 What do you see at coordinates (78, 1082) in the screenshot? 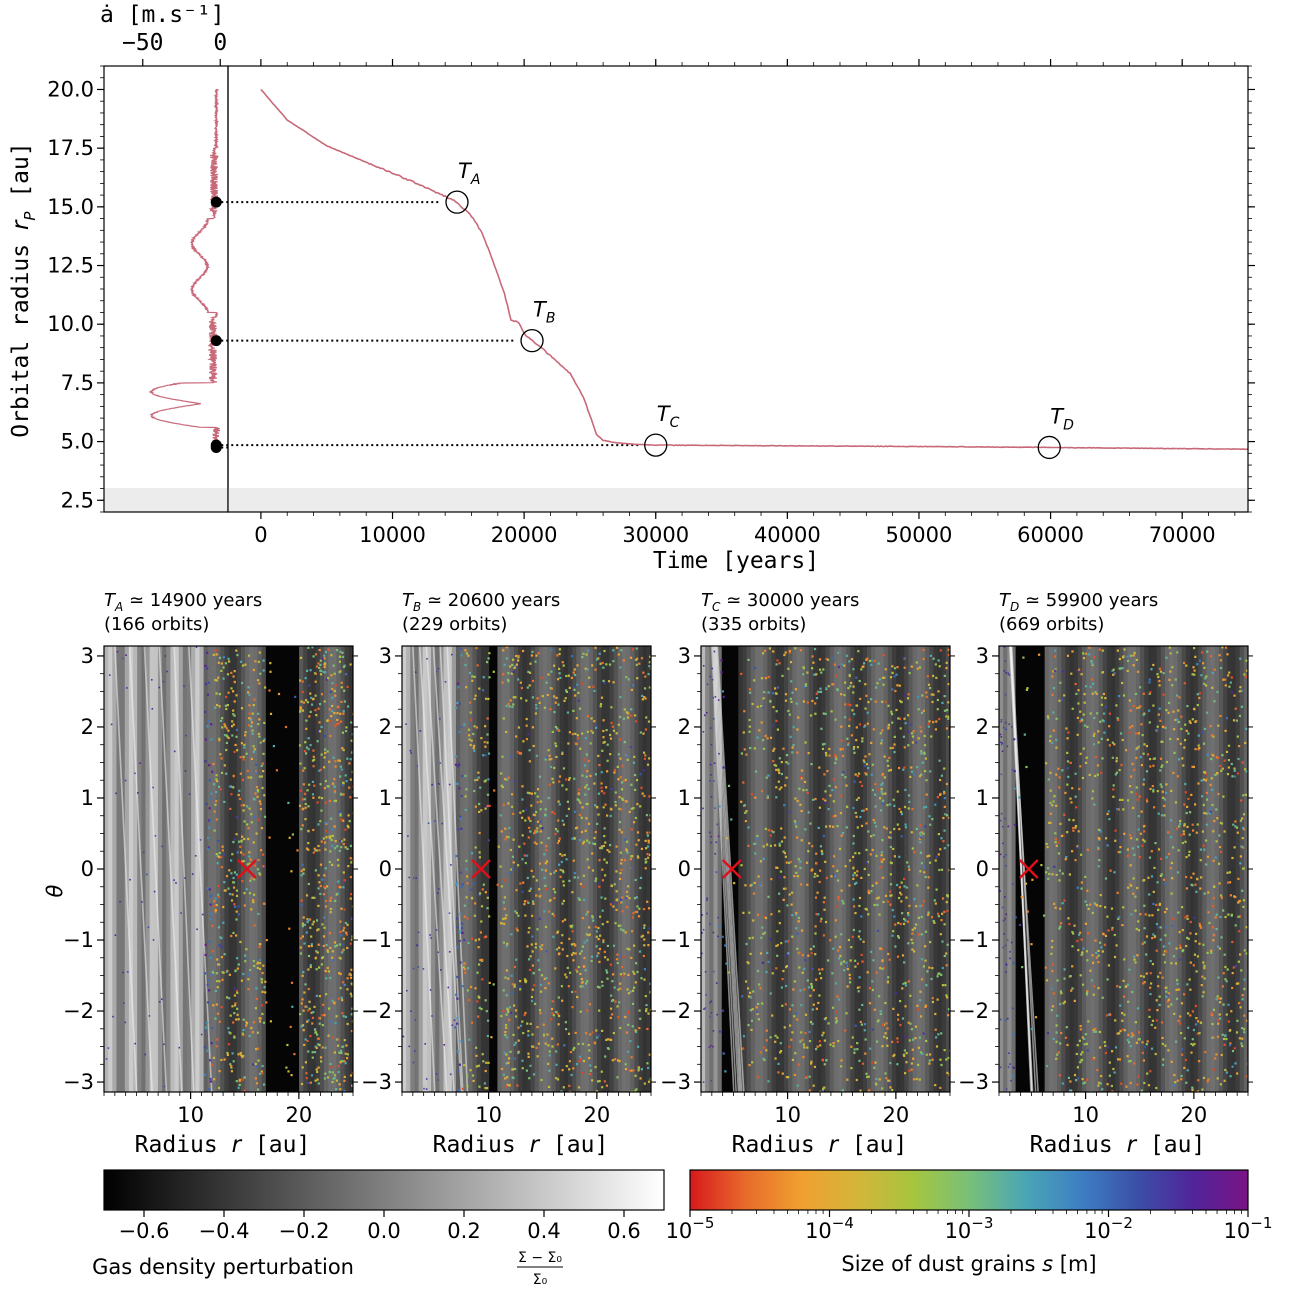
I see `snapshot-y-tick-label: −3` at bounding box center [78, 1082].